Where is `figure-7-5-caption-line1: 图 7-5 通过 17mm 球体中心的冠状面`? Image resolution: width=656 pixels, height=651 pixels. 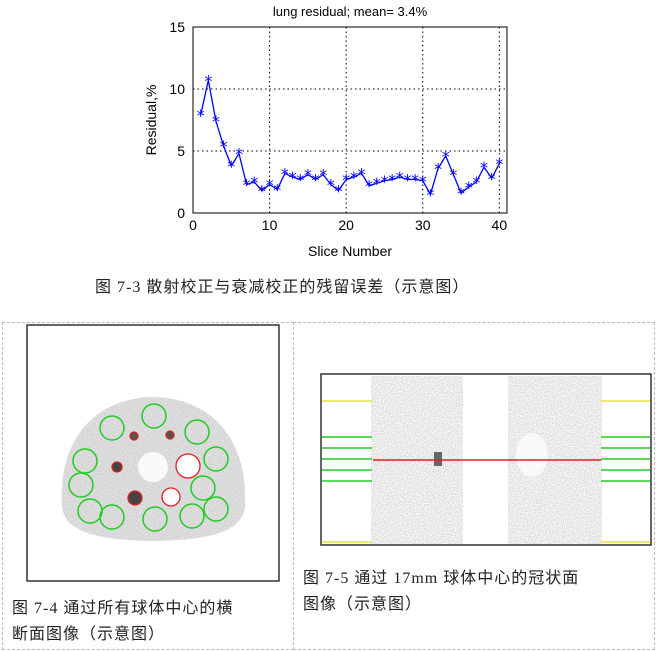
figure-7-5-caption-line1: 图 7-5 通过 17mm 球体中心的冠状面 is located at coordinates (441, 578).